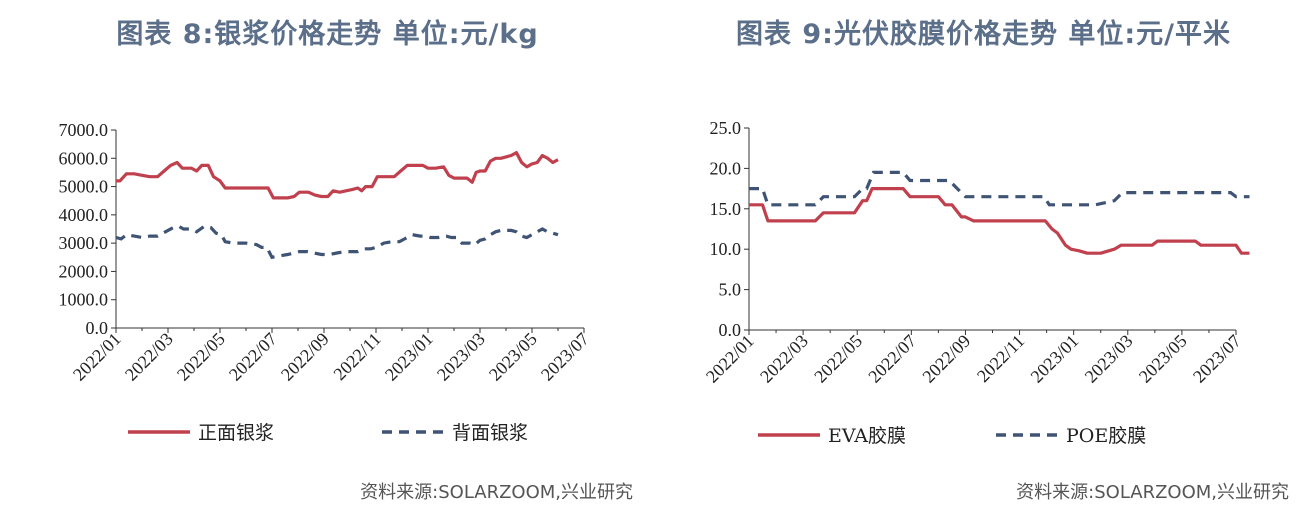 Image resolution: width=1311 pixels, height=518 pixels. I want to click on y-tick-label: 3000.0, so click(84, 243).